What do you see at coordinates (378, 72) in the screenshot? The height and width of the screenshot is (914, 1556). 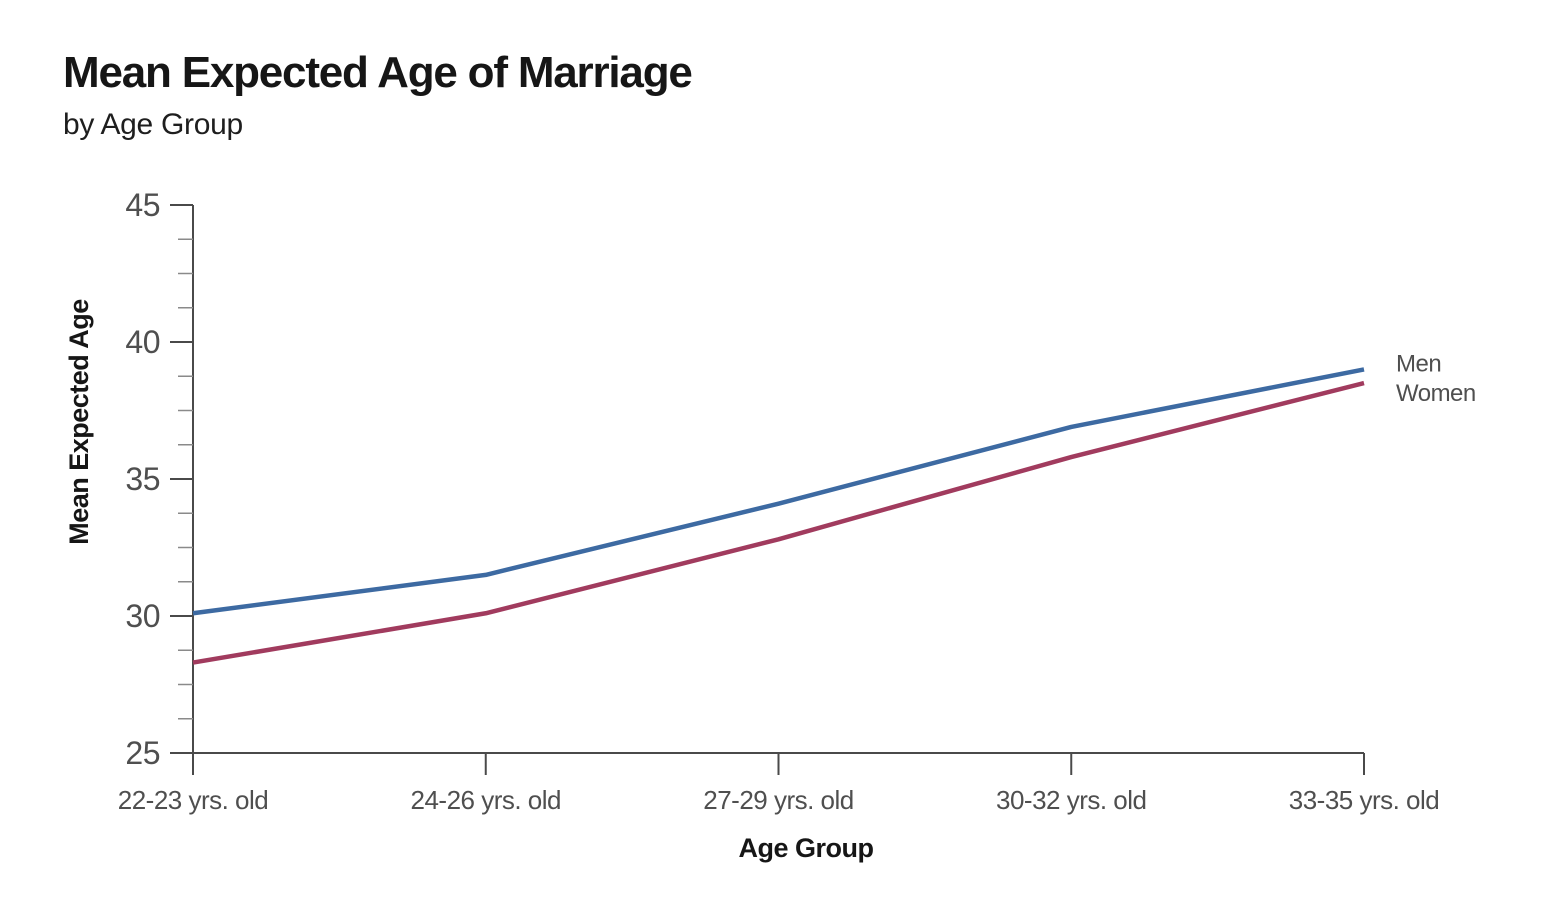 I see `chart-title: Mean Expected Age of Marriage` at bounding box center [378, 72].